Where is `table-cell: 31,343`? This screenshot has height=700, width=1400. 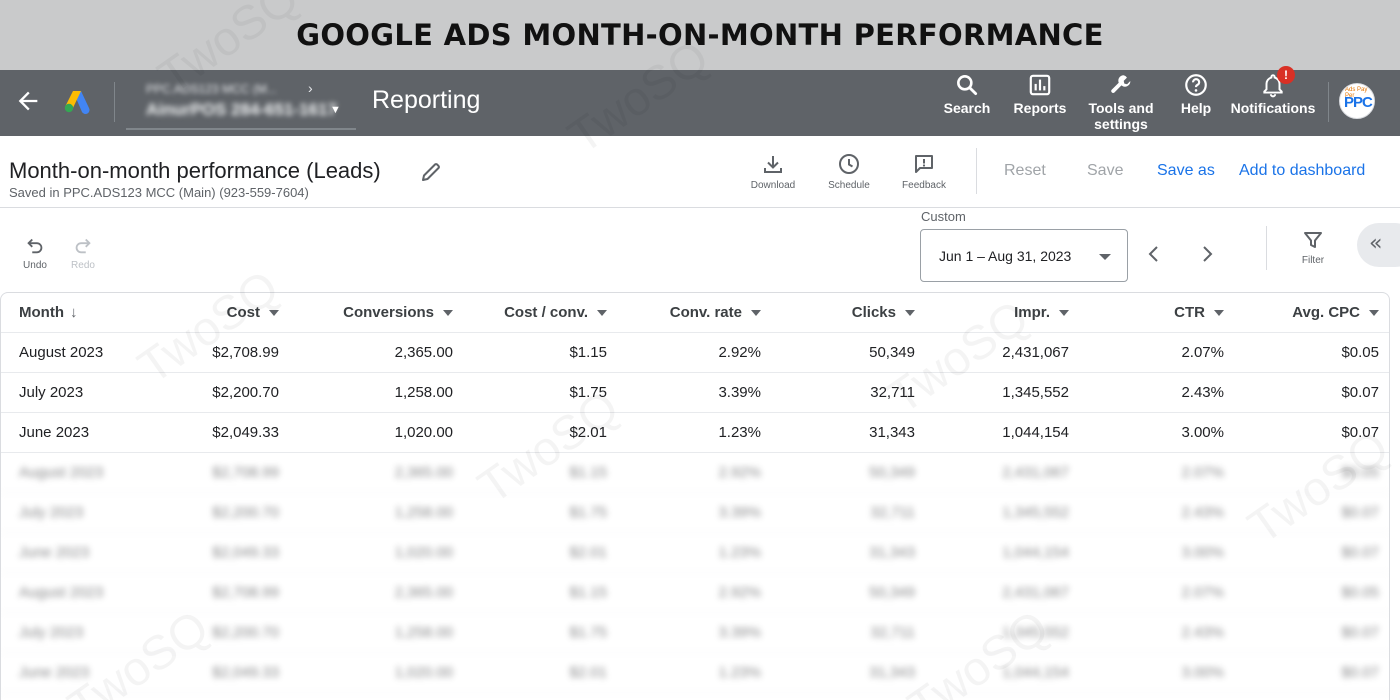 table-cell: 31,343 is located at coordinates (892, 552).